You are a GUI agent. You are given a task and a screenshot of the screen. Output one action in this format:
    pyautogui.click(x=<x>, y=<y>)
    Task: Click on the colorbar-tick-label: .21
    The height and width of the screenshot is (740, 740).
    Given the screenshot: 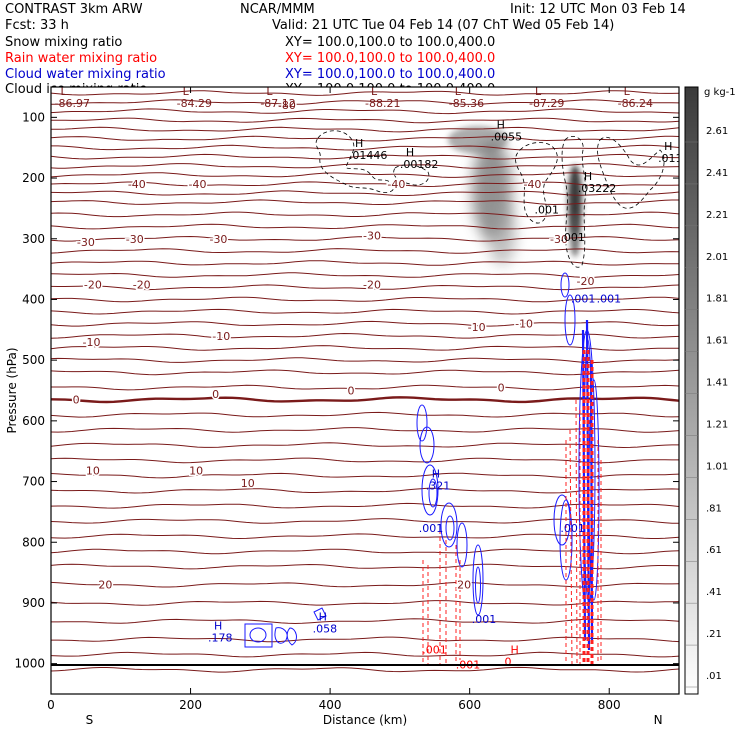 What is the action you would take?
    pyautogui.click(x=714, y=634)
    